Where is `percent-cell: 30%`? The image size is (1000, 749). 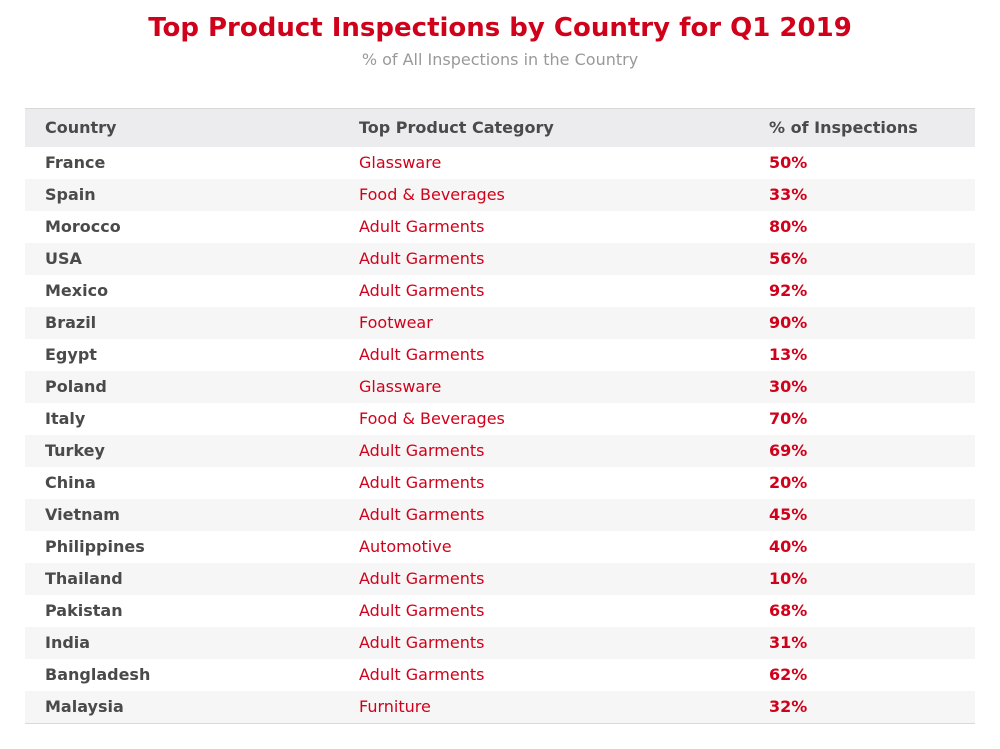 percent-cell: 30% is located at coordinates (788, 386).